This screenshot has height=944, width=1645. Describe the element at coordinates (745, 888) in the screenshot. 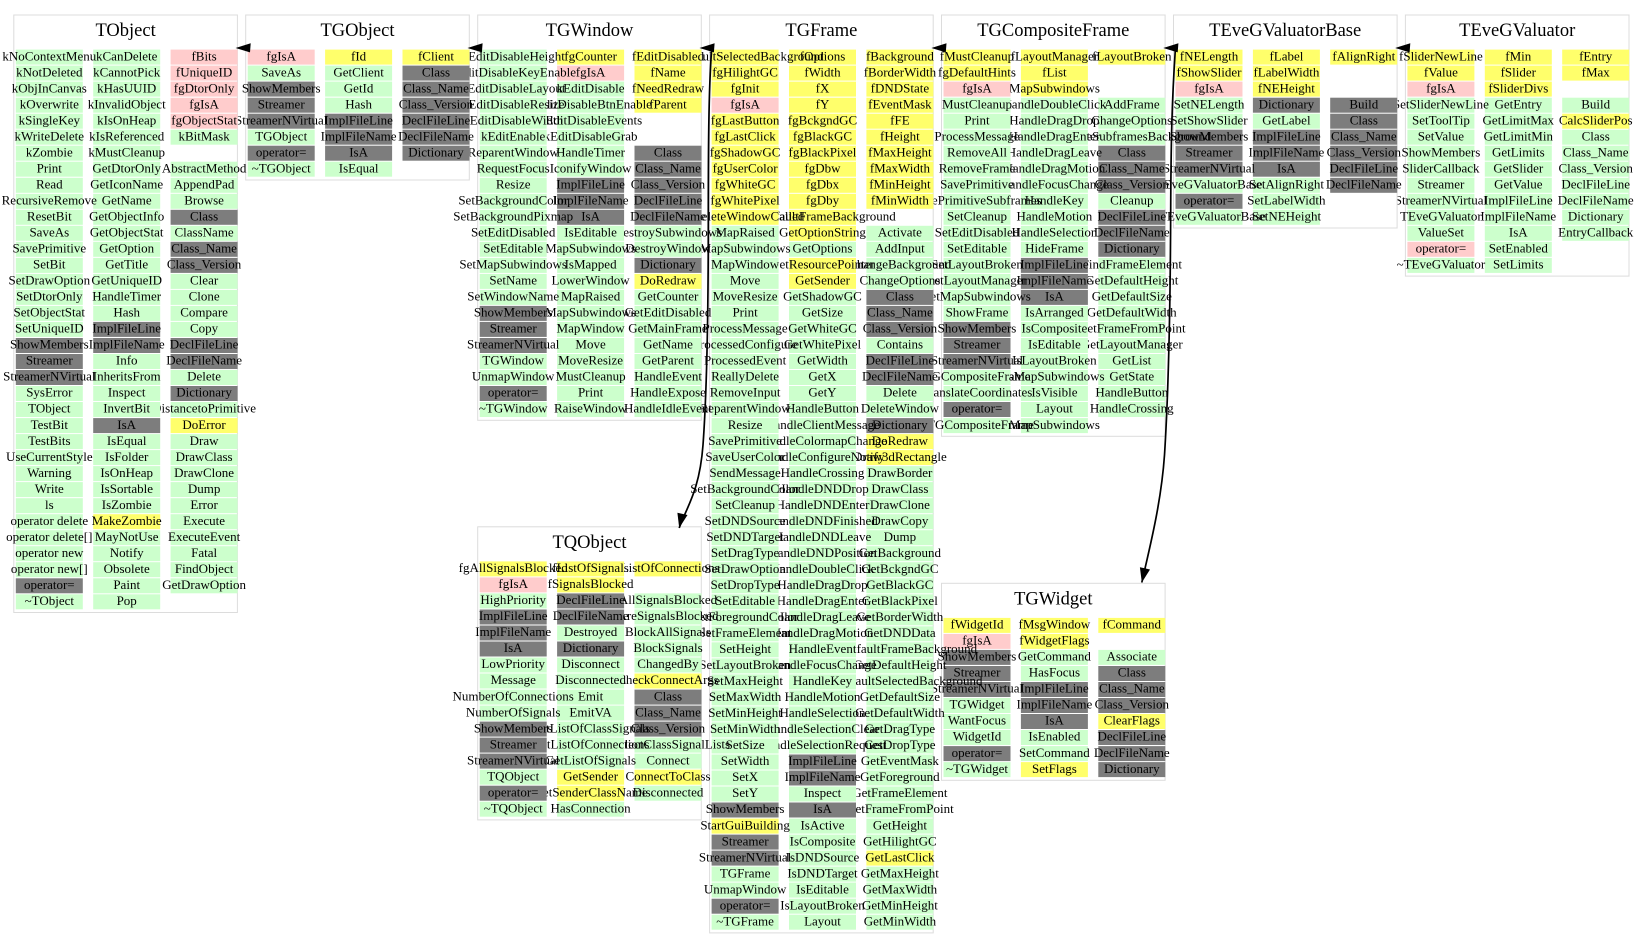

I see `svg-text: UnmapWindow` at that location.